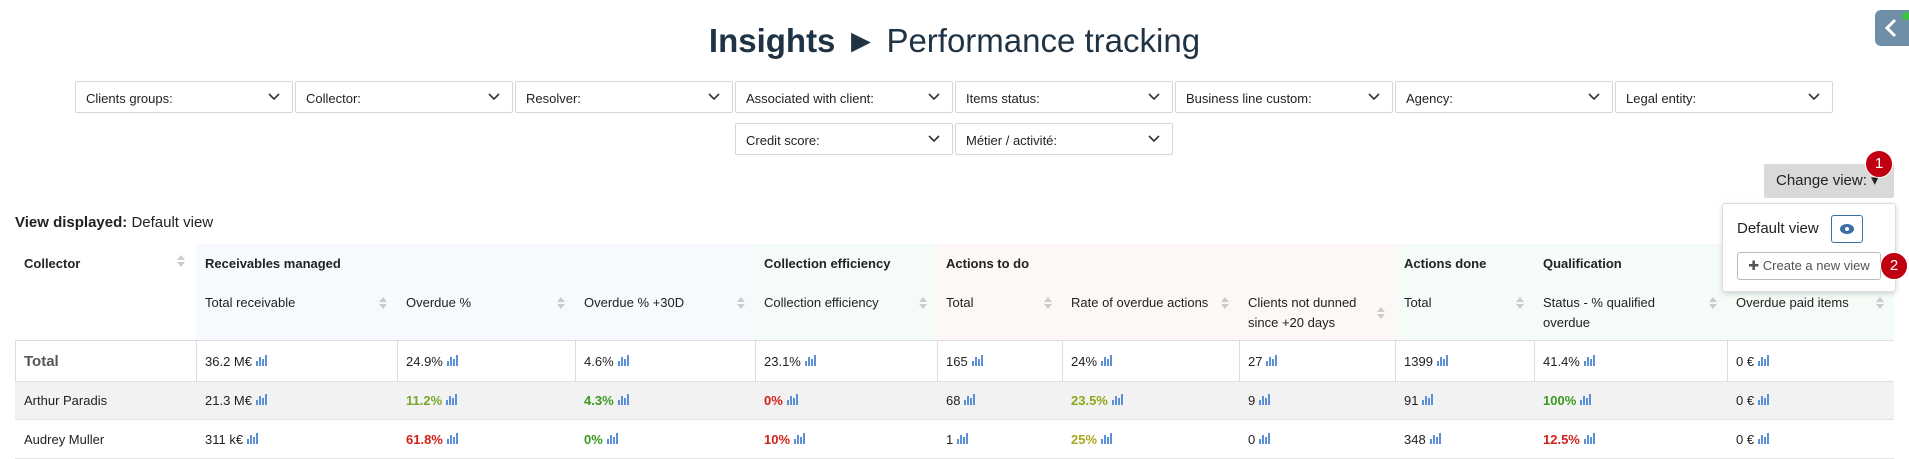  What do you see at coordinates (184, 97) in the screenshot?
I see `filter-dropdown: Clients groups:` at bounding box center [184, 97].